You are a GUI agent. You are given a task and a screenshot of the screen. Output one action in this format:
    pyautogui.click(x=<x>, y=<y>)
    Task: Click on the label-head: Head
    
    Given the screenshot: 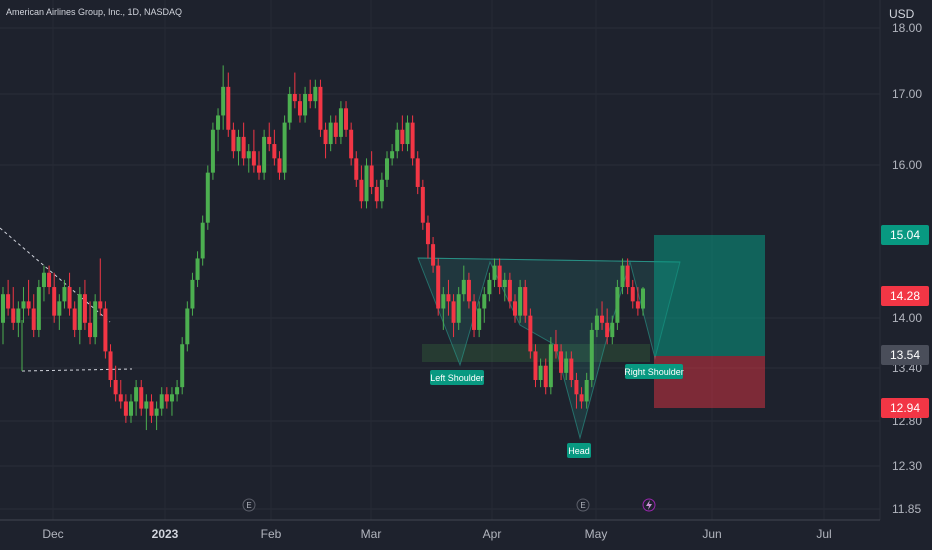 What is the action you would take?
    pyautogui.click(x=579, y=450)
    